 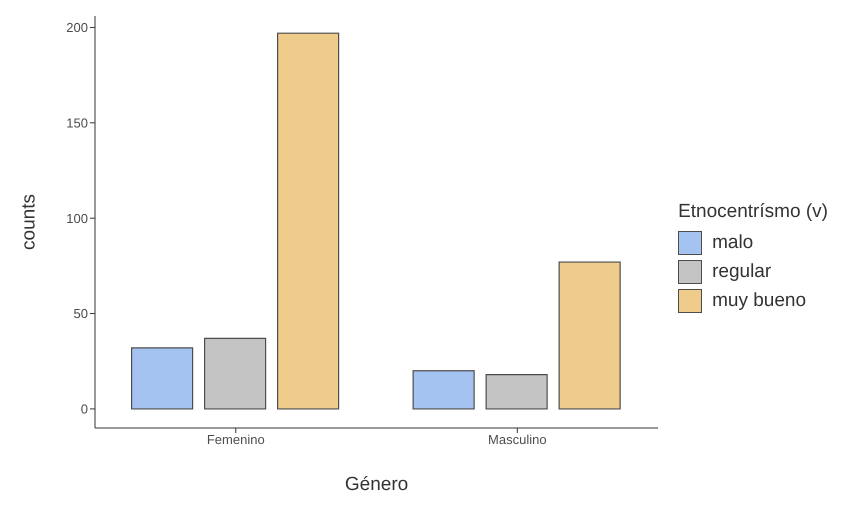 I want to click on x-tick-label: Femenino, so click(x=235, y=440).